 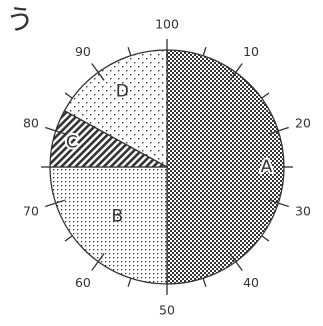 What do you see at coordinates (251, 51) in the screenshot?
I see `tick-label: 10` at bounding box center [251, 51].